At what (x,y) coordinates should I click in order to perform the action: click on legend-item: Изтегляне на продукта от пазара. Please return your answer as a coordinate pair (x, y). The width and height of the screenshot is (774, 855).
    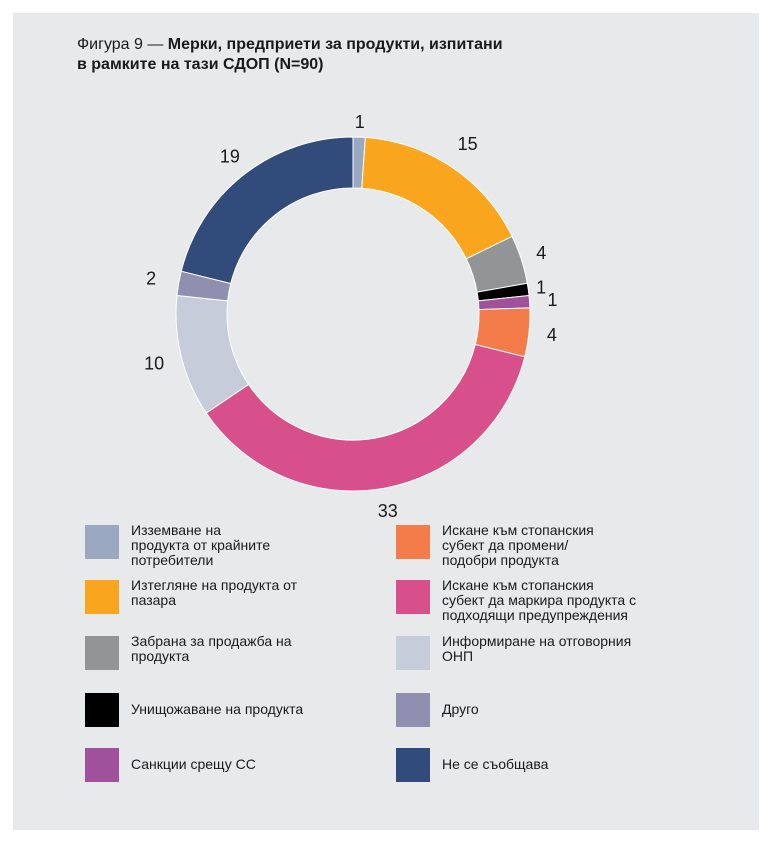
    Looking at the image, I should click on (213, 596).